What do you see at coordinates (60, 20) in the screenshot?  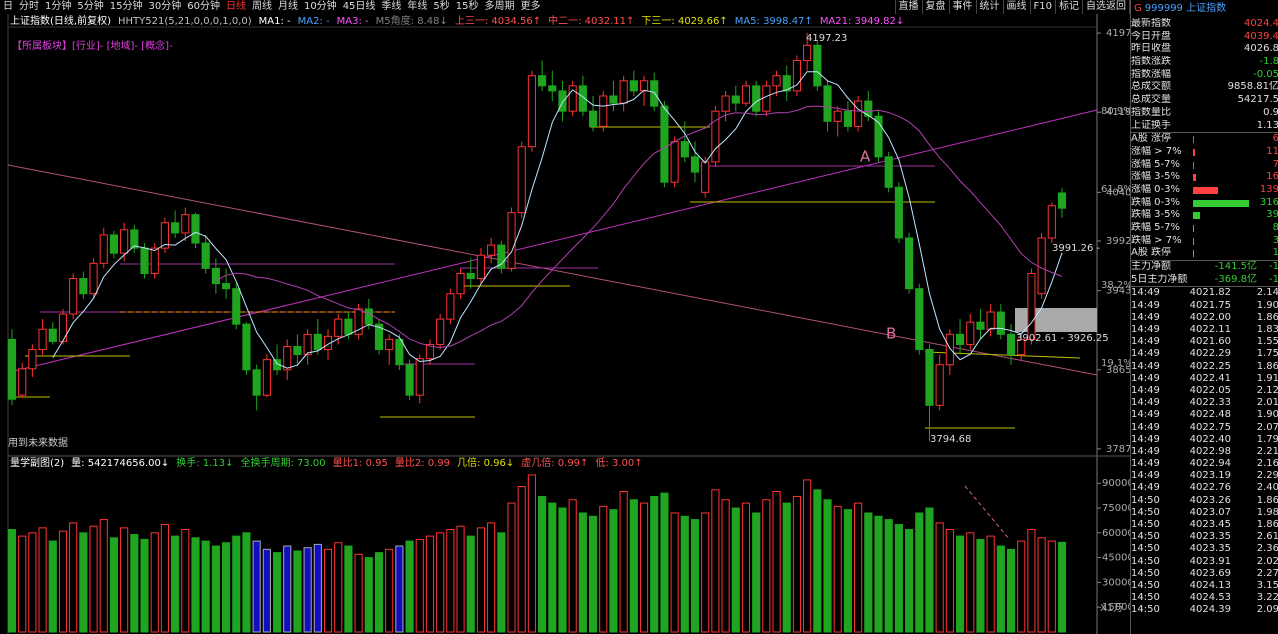 I see `indicator-text: 上证指数(日线,前复权)` at bounding box center [60, 20].